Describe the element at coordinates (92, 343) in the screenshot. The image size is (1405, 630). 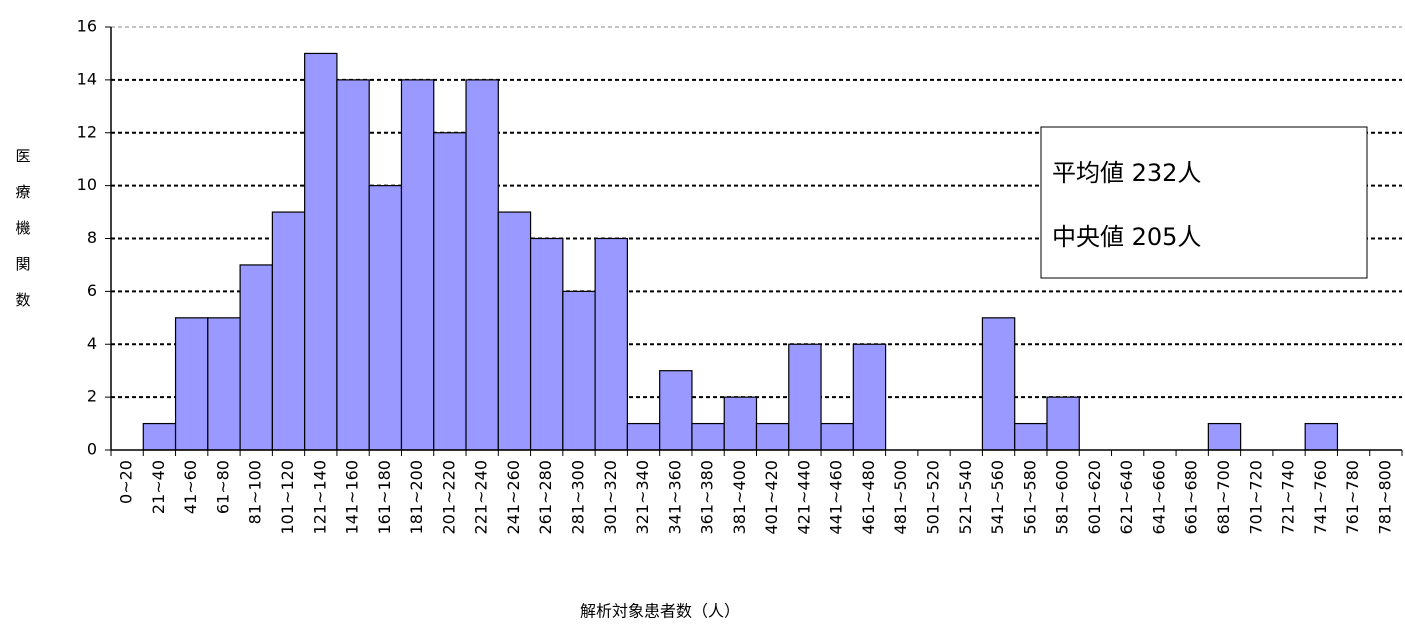
I see `y-tick-label: 4` at that location.